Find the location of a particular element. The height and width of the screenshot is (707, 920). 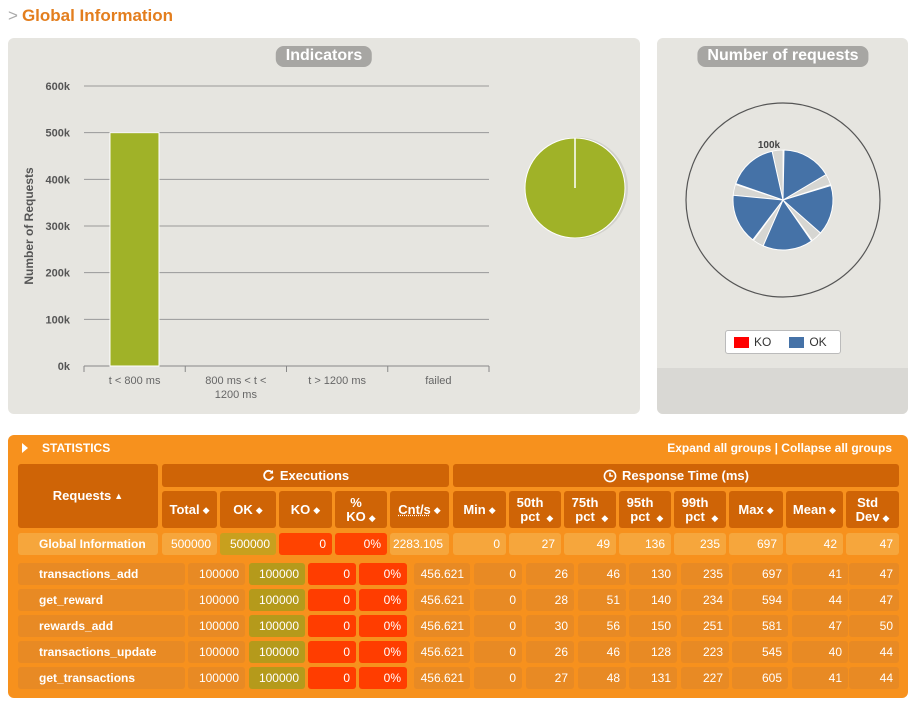

col-header-cnt-s: Cnt/s ◆ is located at coordinates (419, 509).